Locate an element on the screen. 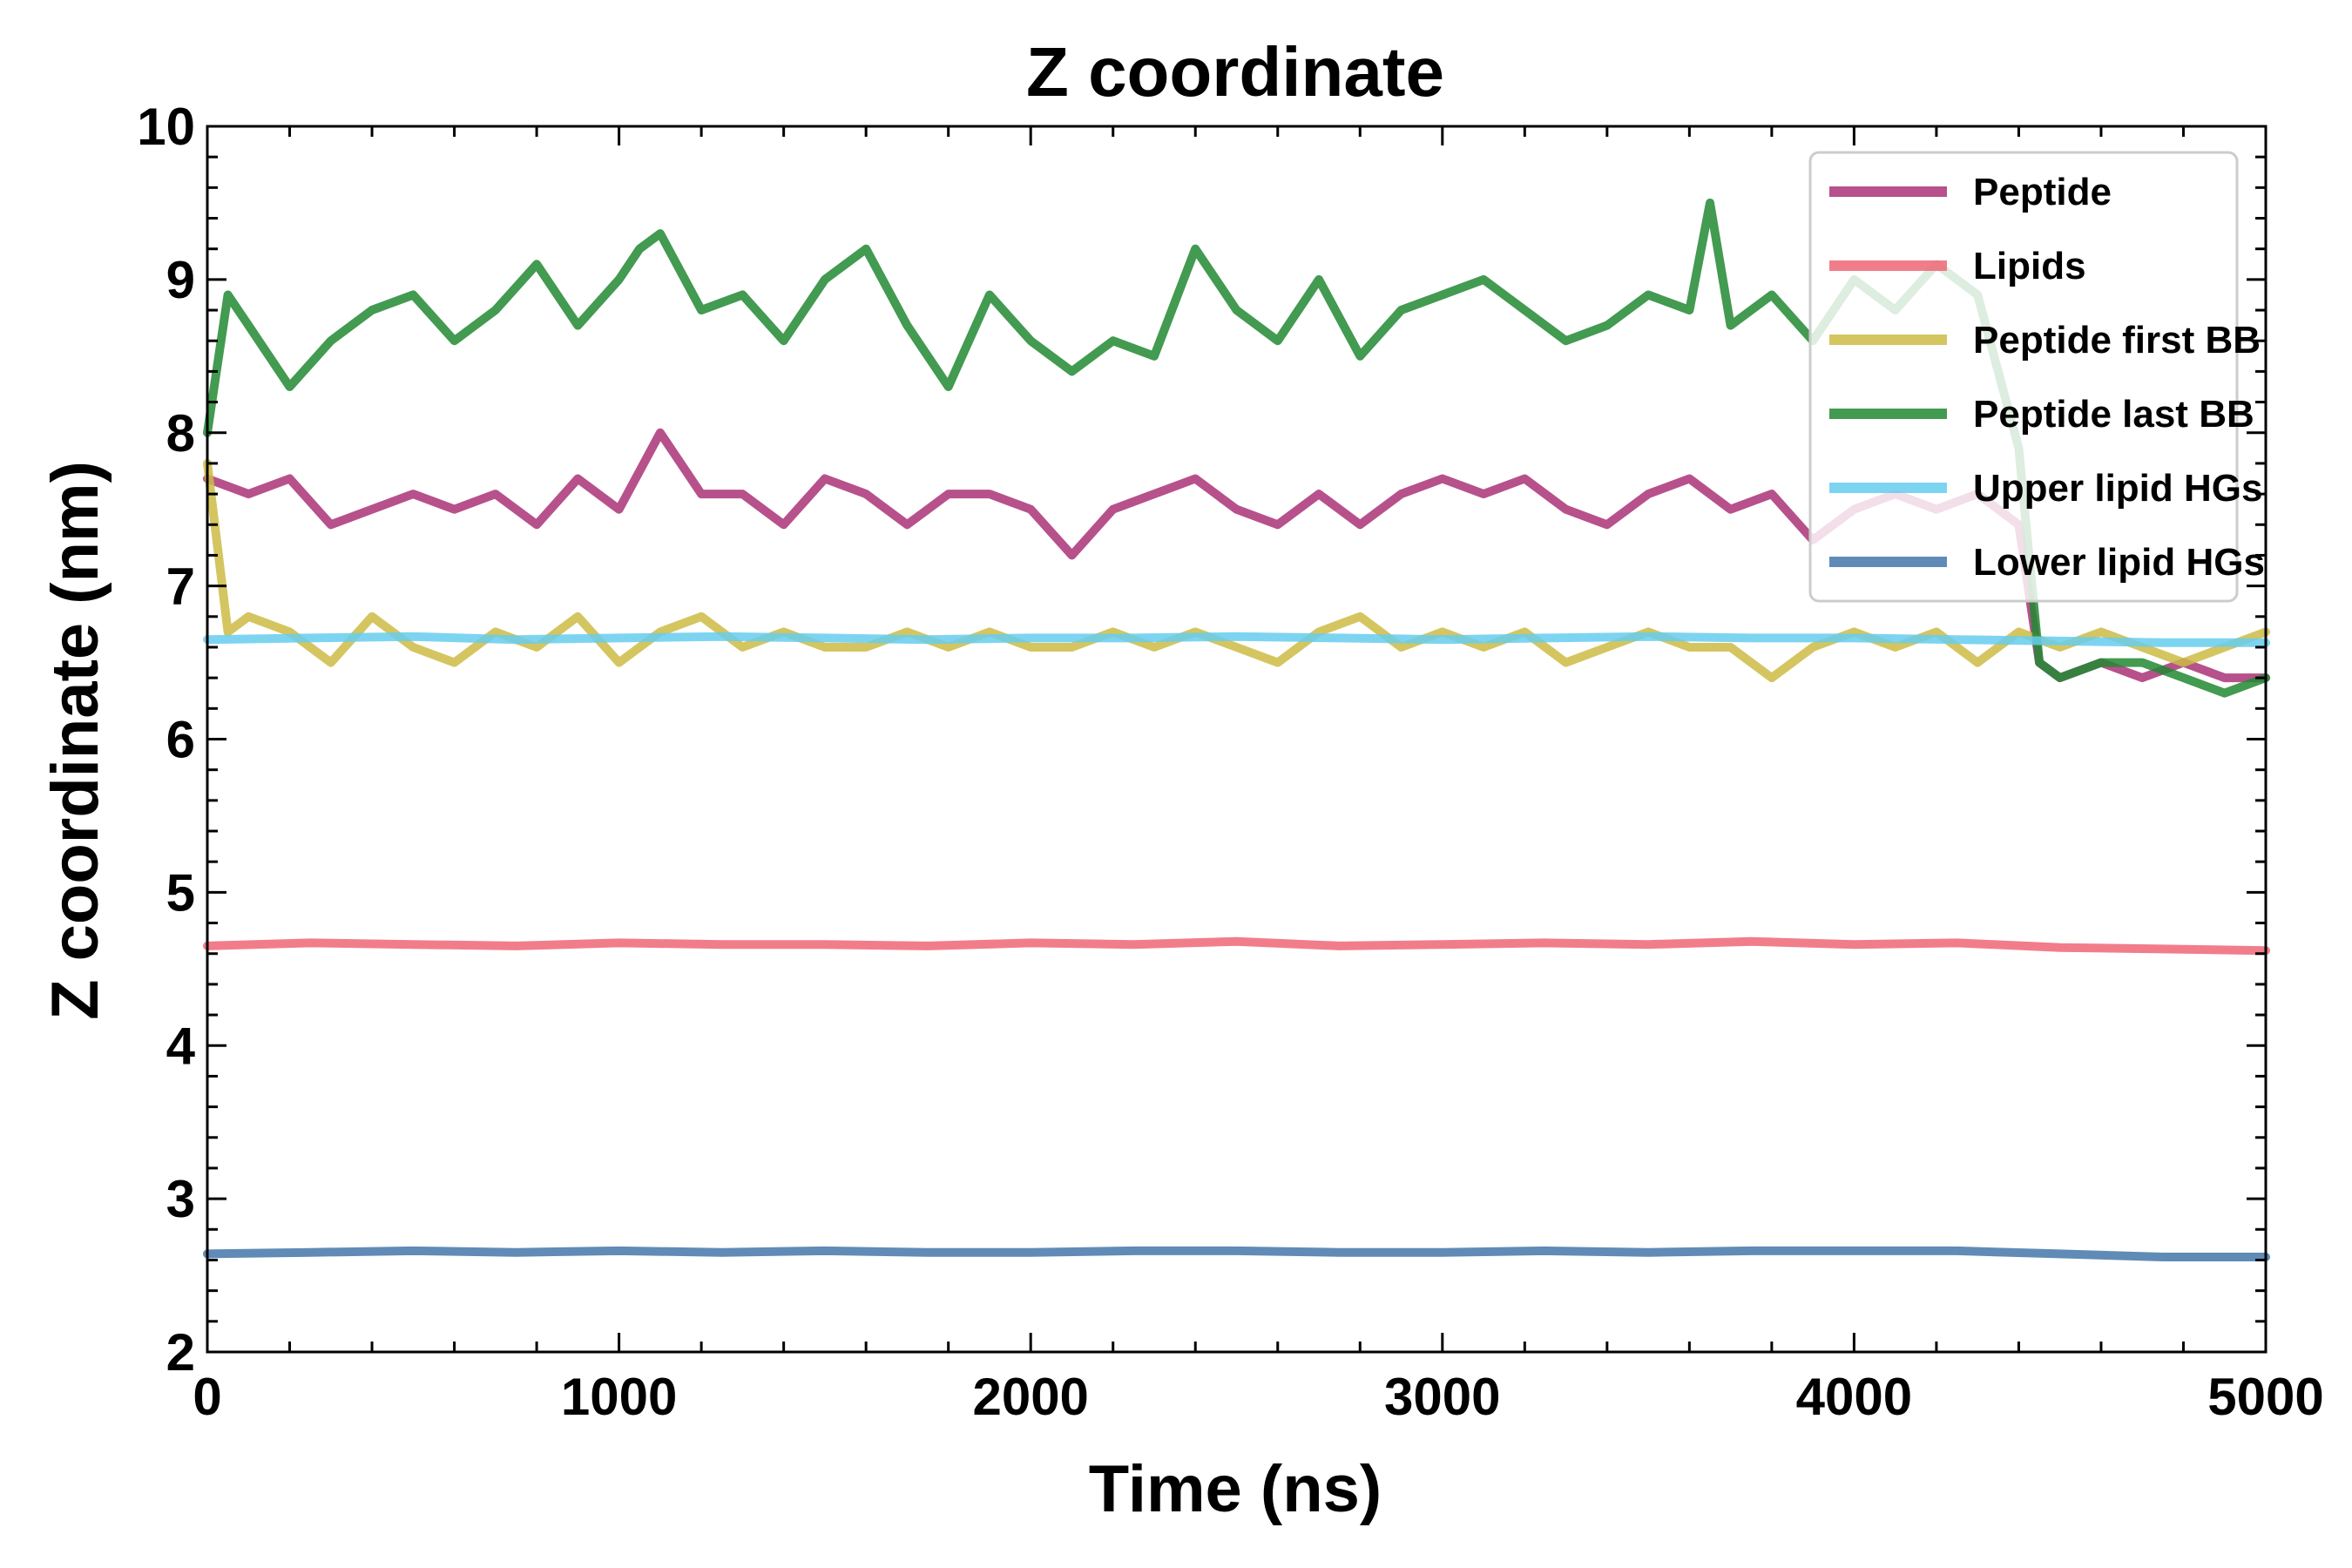 The width and height of the screenshot is (2352, 1568). legend-item: Lower lipid HGs is located at coordinates (2047, 562).